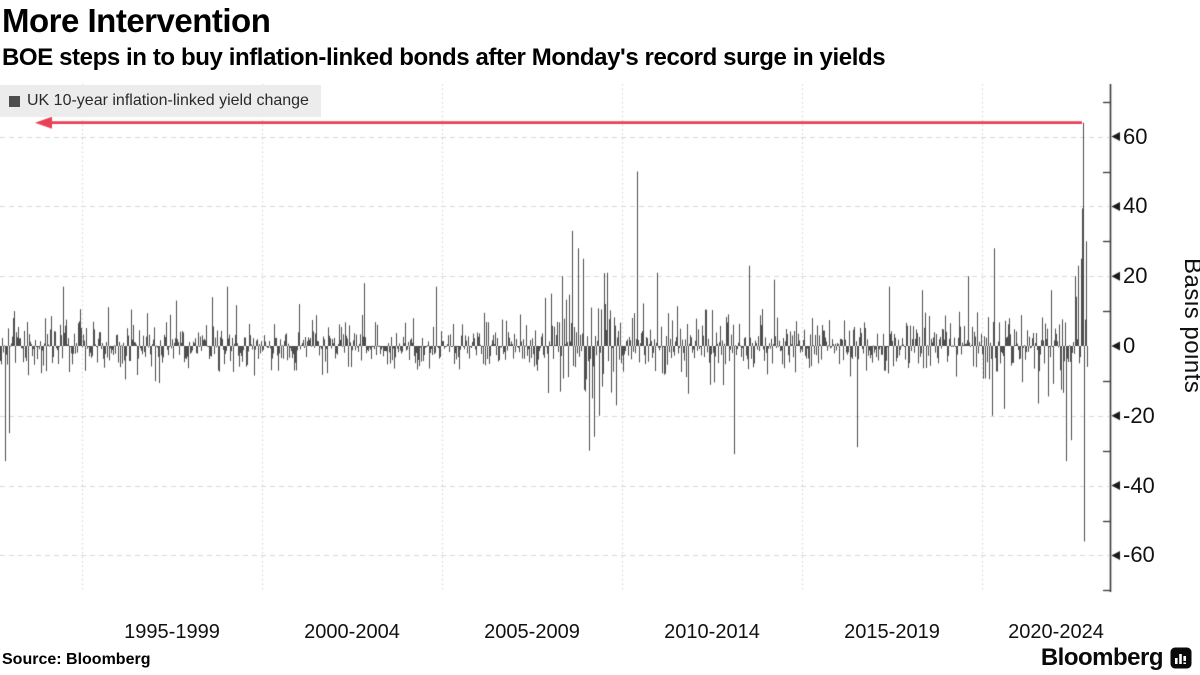  I want to click on legend: UK 10-year inflation-linked yield change, so click(160, 101).